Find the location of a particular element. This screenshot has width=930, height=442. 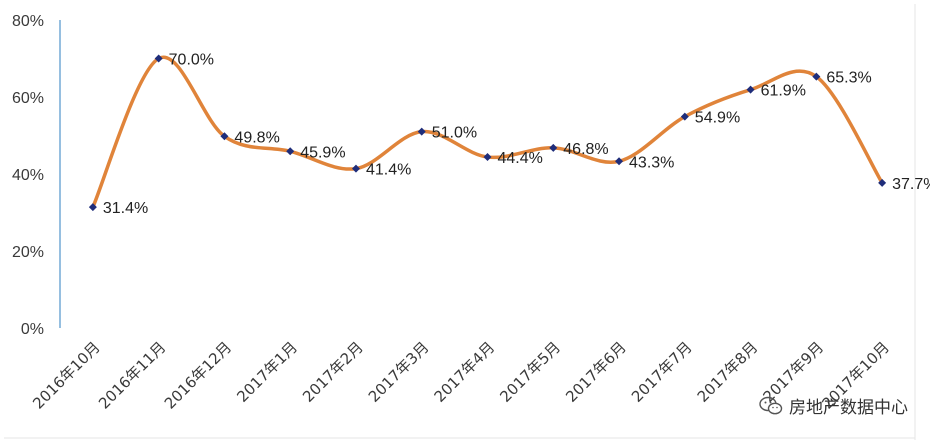

x-tick-label: 2016年11月 is located at coordinates (132, 375).